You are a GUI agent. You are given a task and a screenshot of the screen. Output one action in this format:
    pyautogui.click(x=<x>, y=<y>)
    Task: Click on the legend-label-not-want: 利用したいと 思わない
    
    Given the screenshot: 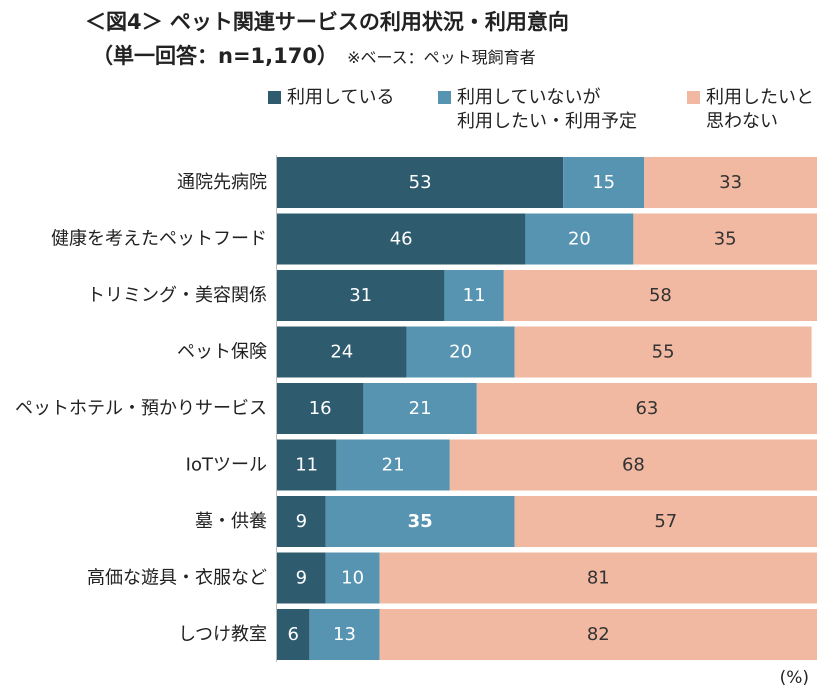 What is the action you would take?
    pyautogui.click(x=760, y=110)
    